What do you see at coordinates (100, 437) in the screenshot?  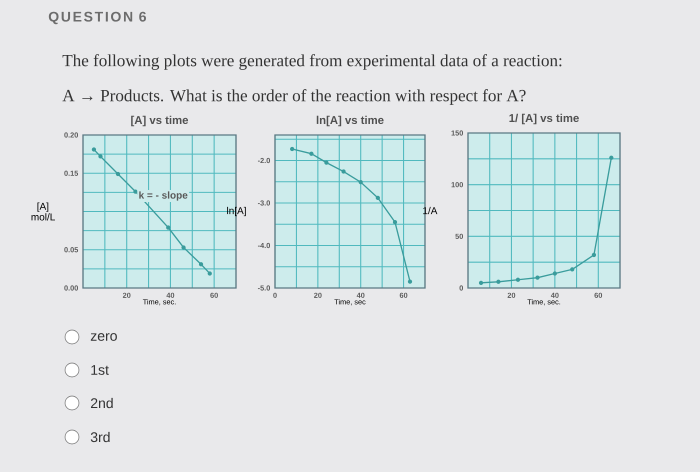 I see `text: 3rd` at bounding box center [100, 437].